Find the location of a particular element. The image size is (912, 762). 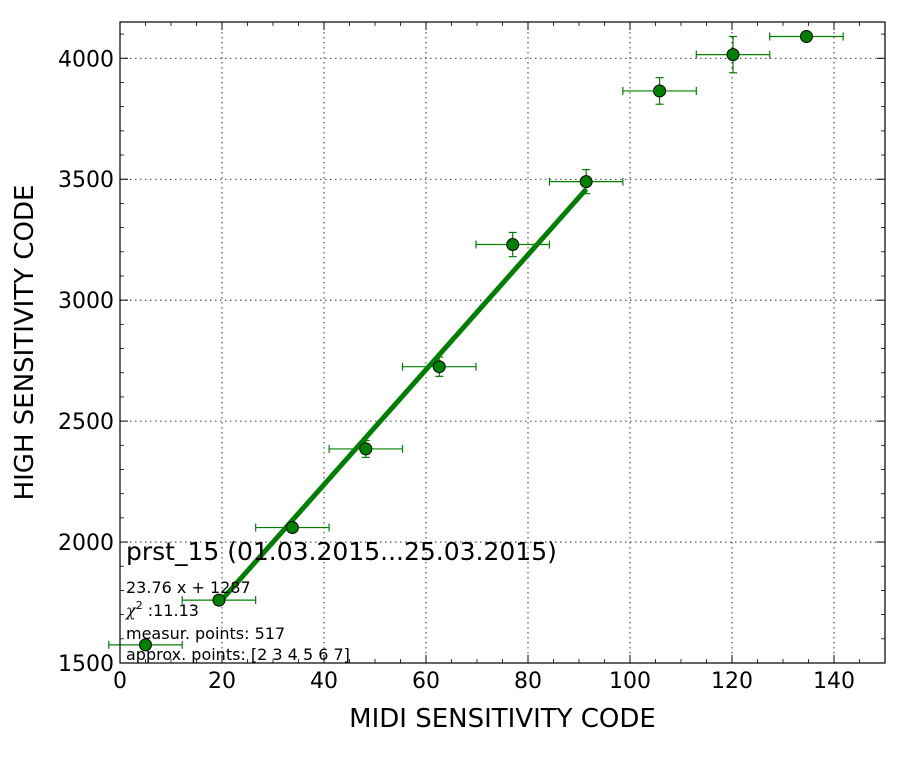

x-tick-label: 120 is located at coordinates (732, 681).